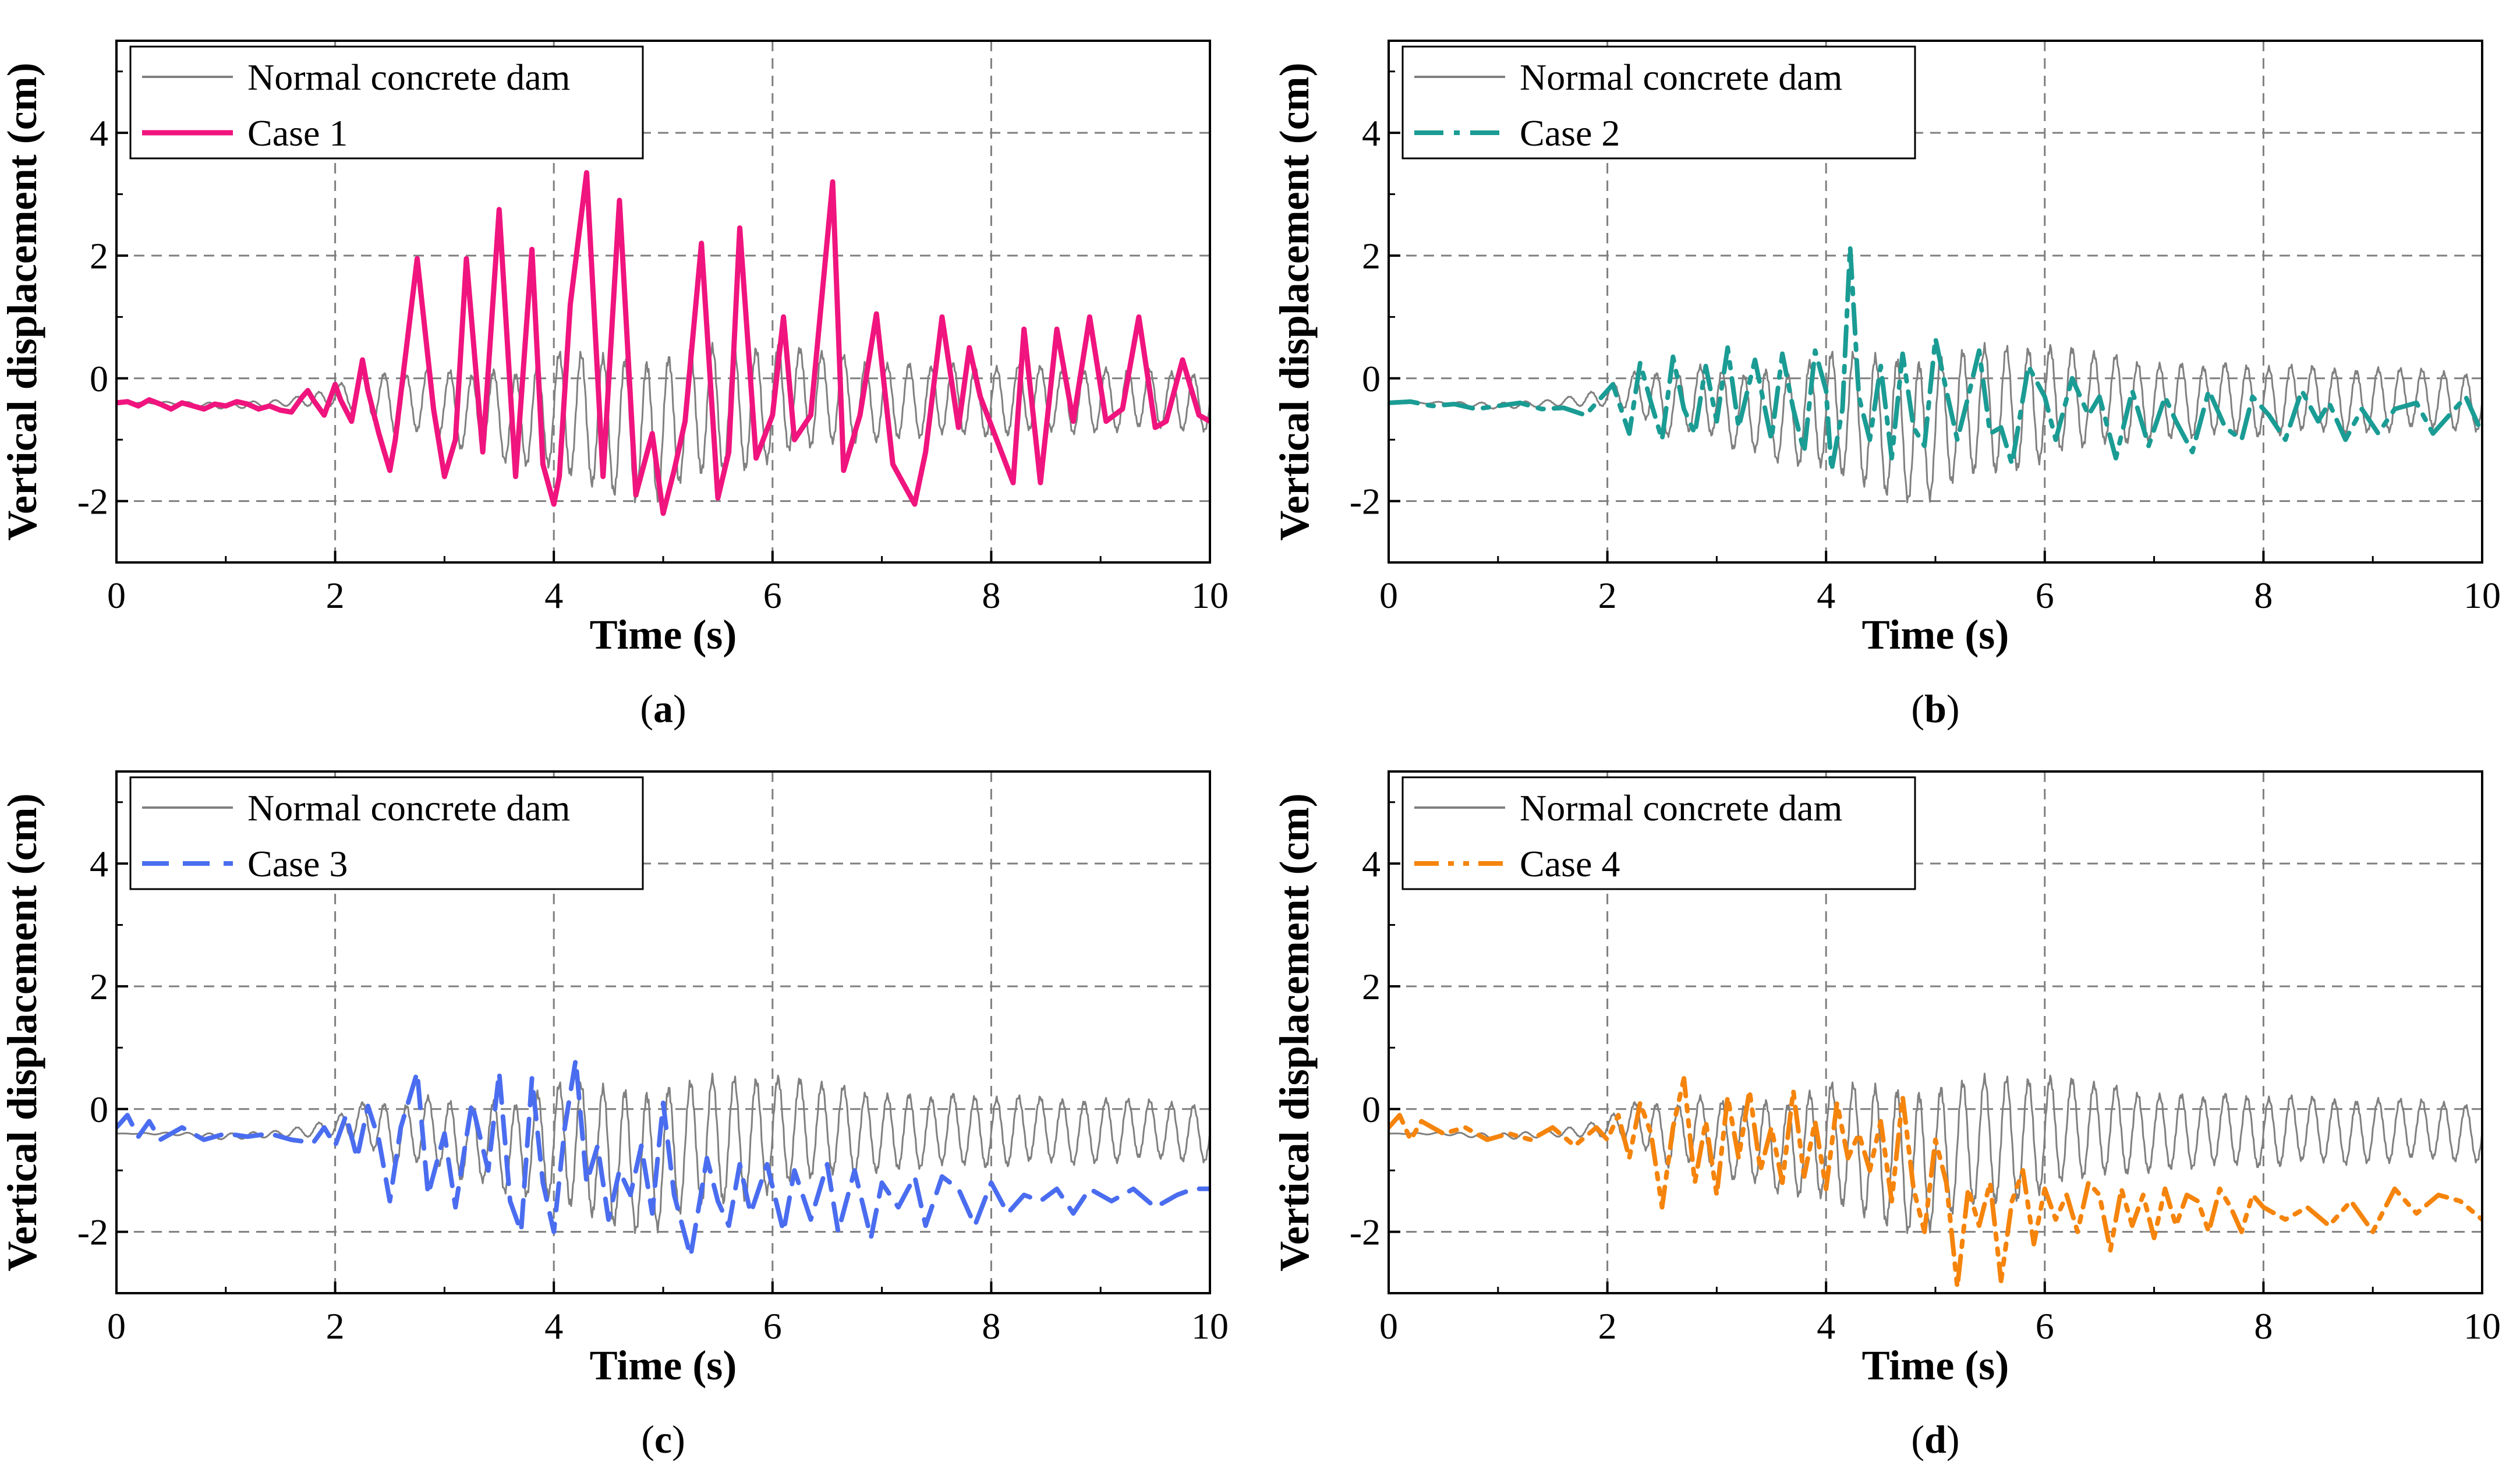 The image size is (2520, 1476). I want to click on legend: Normal concrete dam Case 2, so click(1658, 102).